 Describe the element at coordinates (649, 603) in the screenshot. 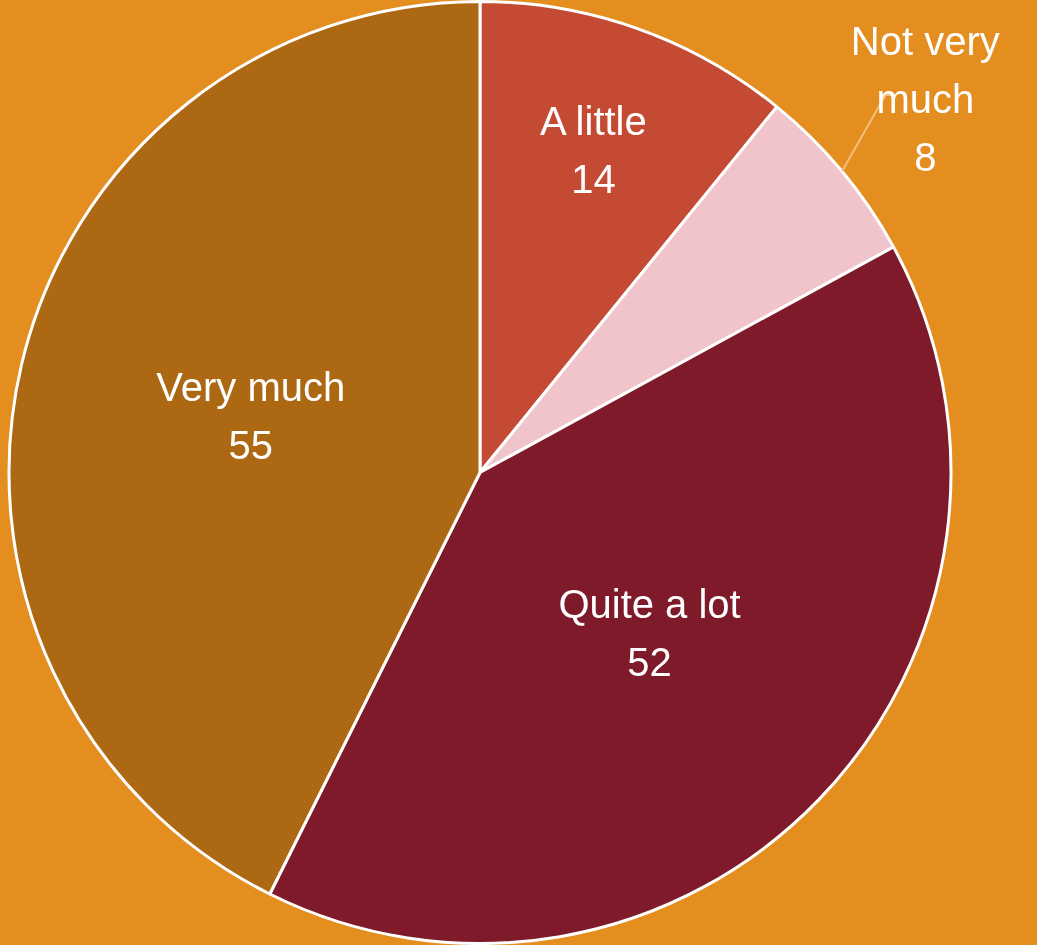

I see `slice-label: Quite a lot` at that location.